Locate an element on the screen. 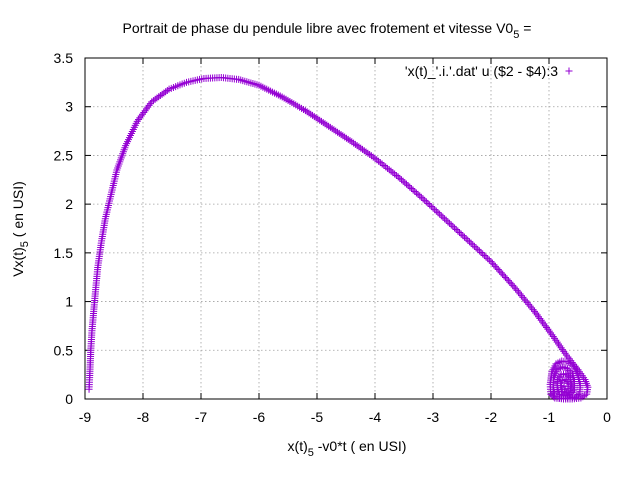 This screenshot has height=480, width=640. legend-marker is located at coordinates (569, 71).